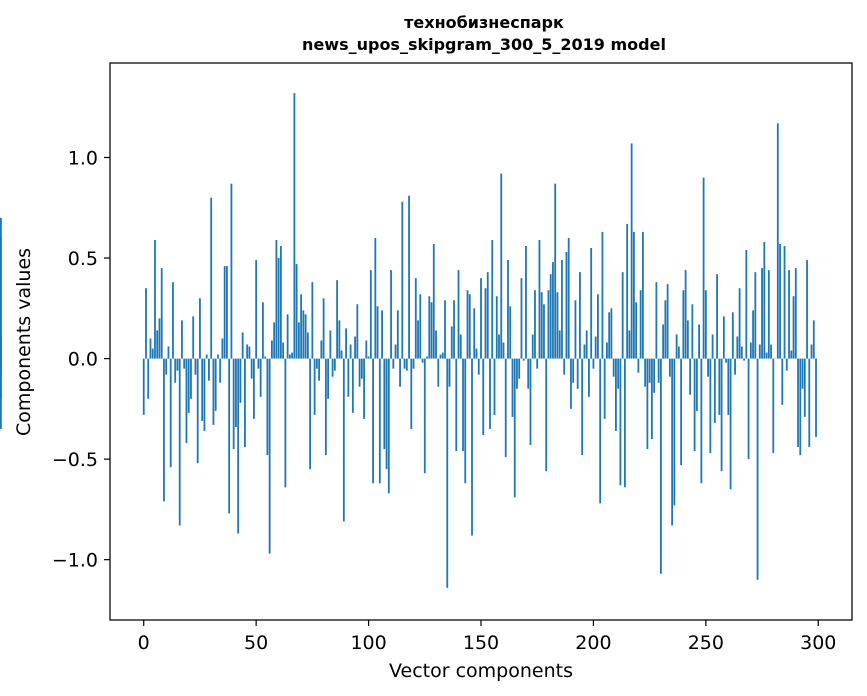  What do you see at coordinates (256, 643) in the screenshot?
I see `x-tick-label: 50` at bounding box center [256, 643].